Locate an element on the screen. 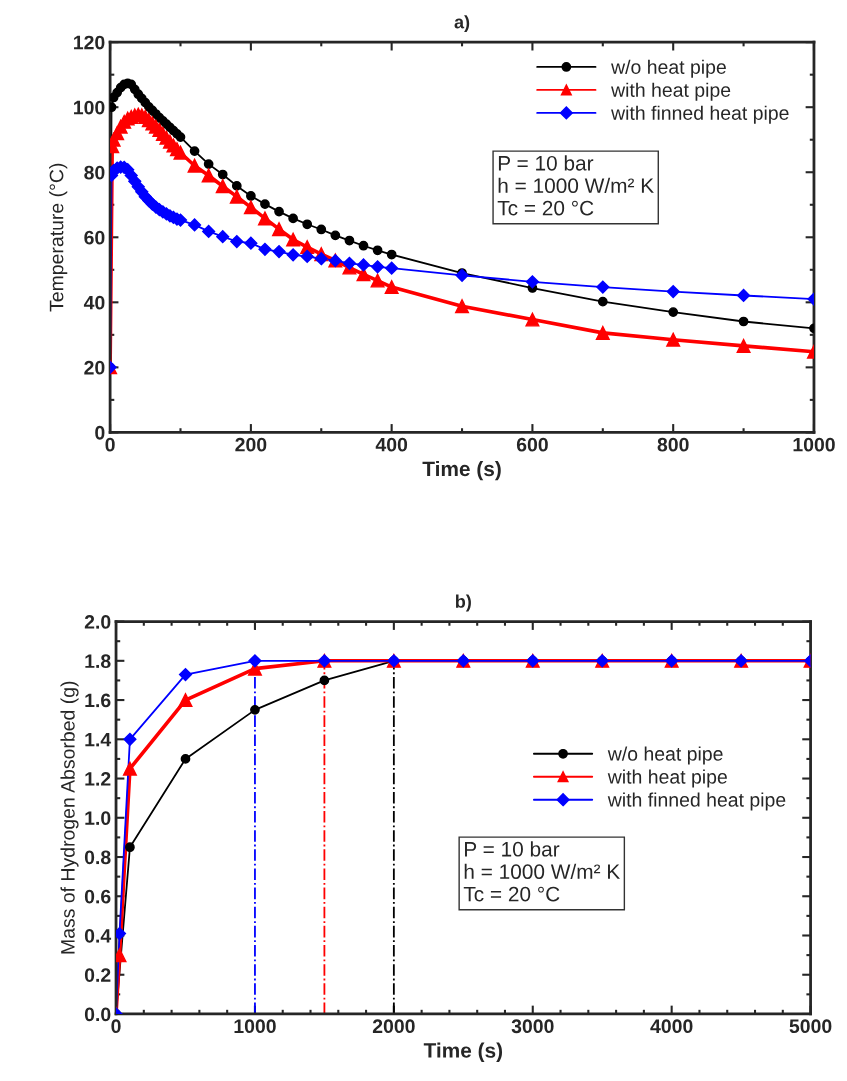  y-tick-label: 0.0 is located at coordinates (97, 1014).